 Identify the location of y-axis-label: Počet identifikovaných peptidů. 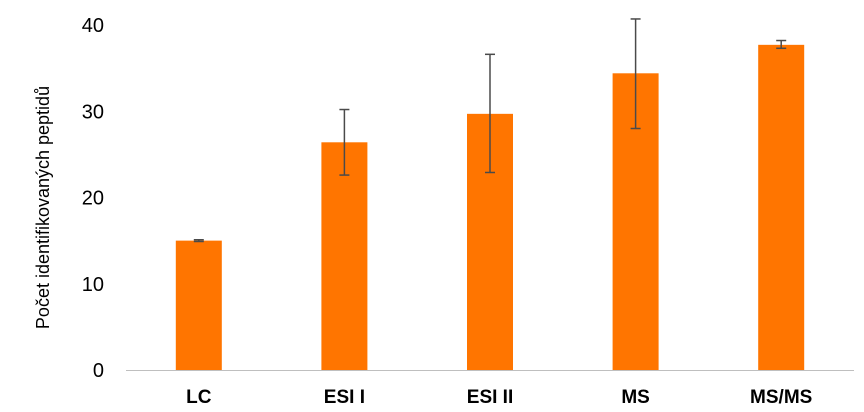
(43, 207).